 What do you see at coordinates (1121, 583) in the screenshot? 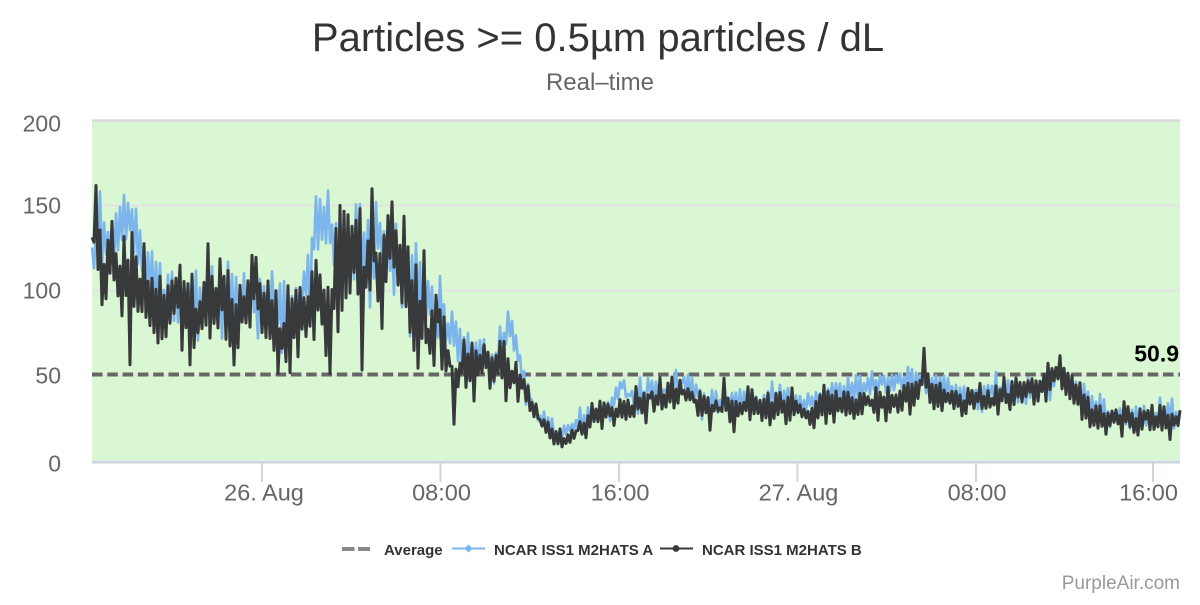
I see `svg-text: PurpleAir.com` at bounding box center [1121, 583].